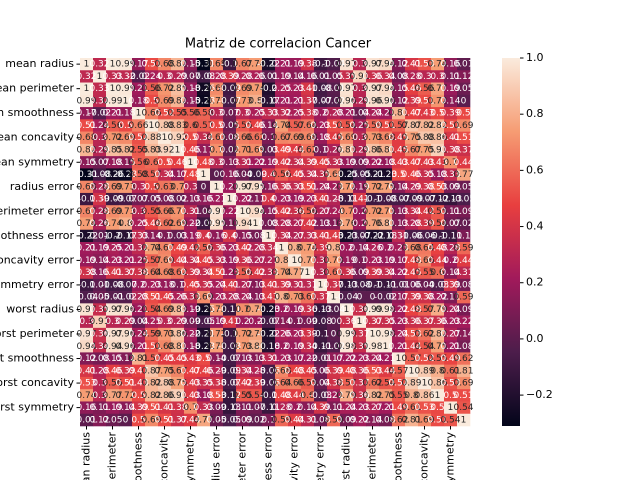 Image resolution: width=640 pixels, height=480 pixels. What do you see at coordinates (424, 456) in the screenshot?
I see `x-tick-label: worst concavity` at bounding box center [424, 456].